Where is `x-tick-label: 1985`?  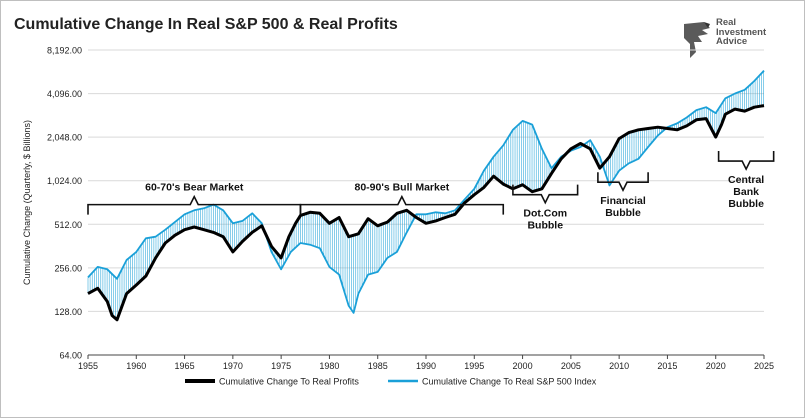
x-tick-label: 1985 is located at coordinates (378, 366).